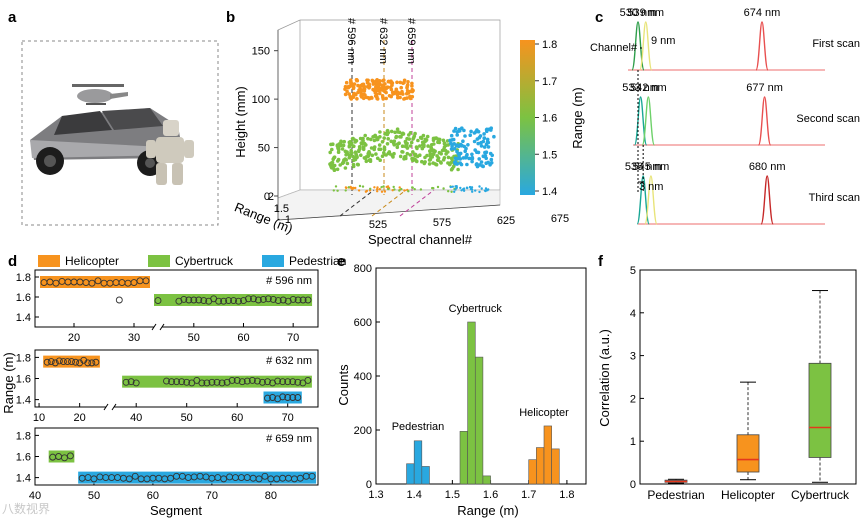 The image size is (865, 519). I want to click on tick-label: 1.5, so click(452, 495).